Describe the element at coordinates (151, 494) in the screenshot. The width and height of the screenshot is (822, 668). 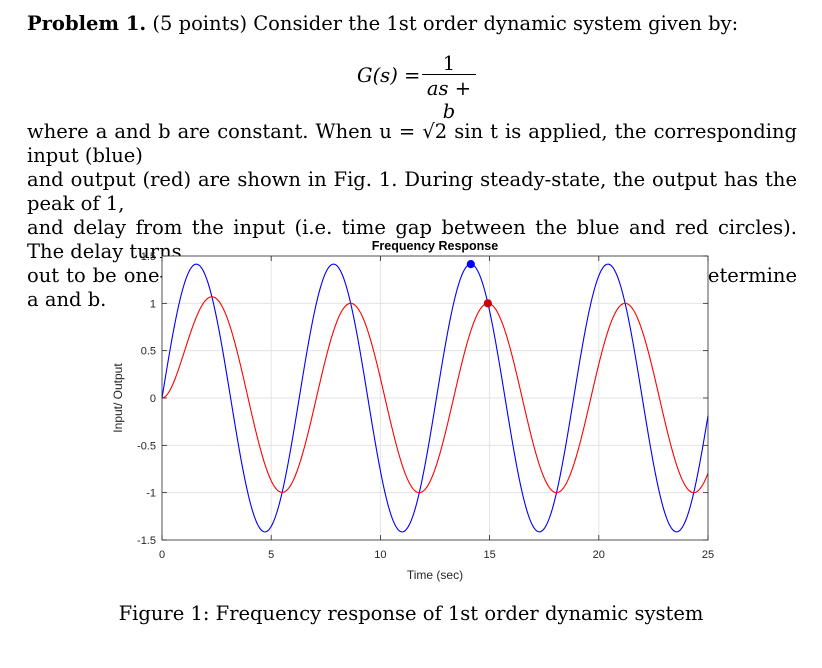
I see `y-tick-label: -1` at that location.